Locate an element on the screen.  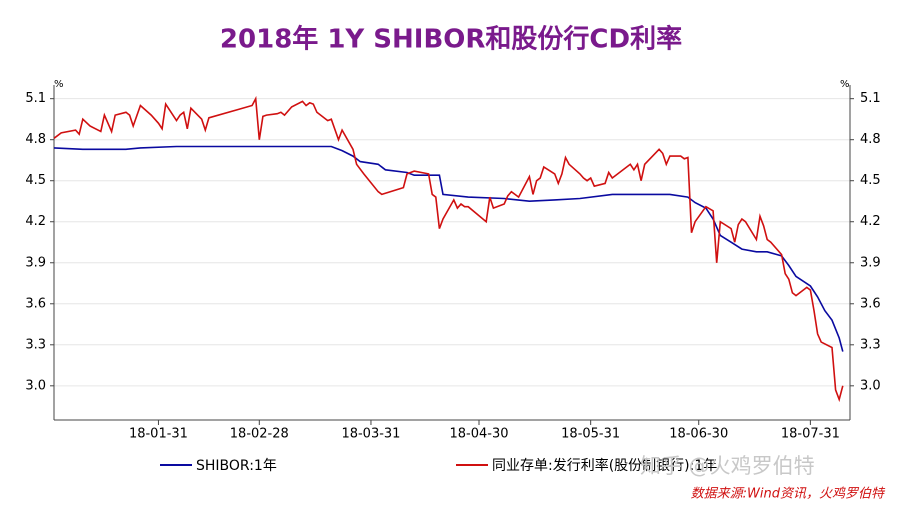
y2-tick-label: 4.2 is located at coordinates (870, 221).